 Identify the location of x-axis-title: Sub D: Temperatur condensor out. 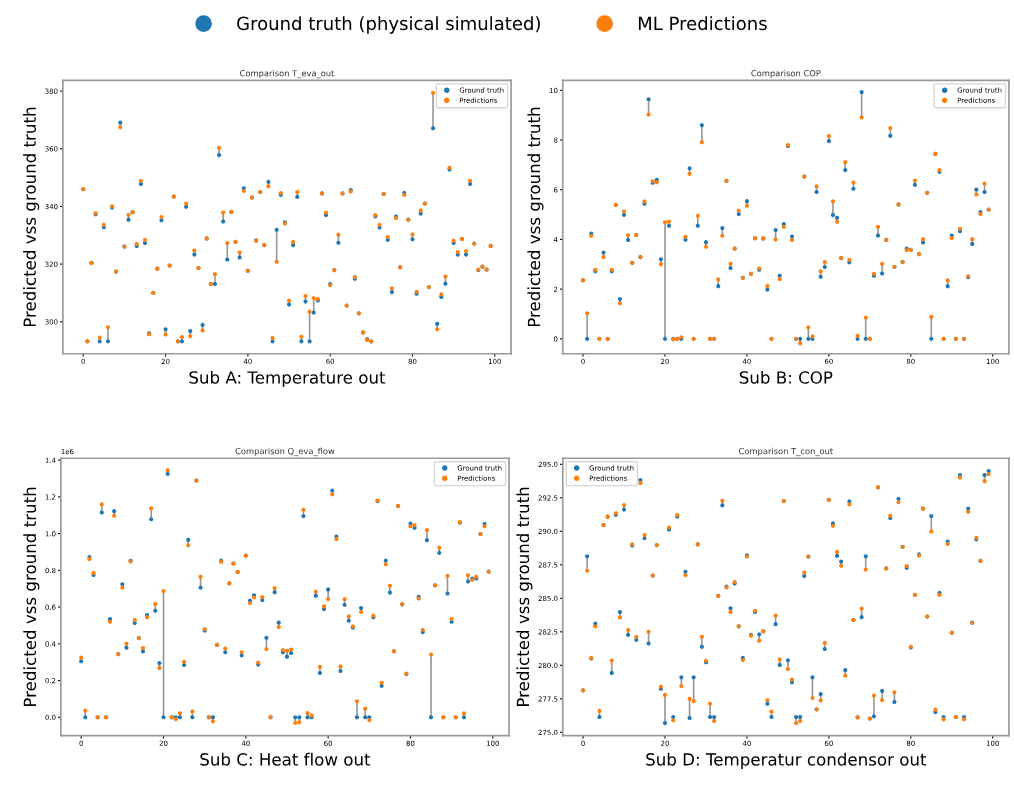
(786, 760).